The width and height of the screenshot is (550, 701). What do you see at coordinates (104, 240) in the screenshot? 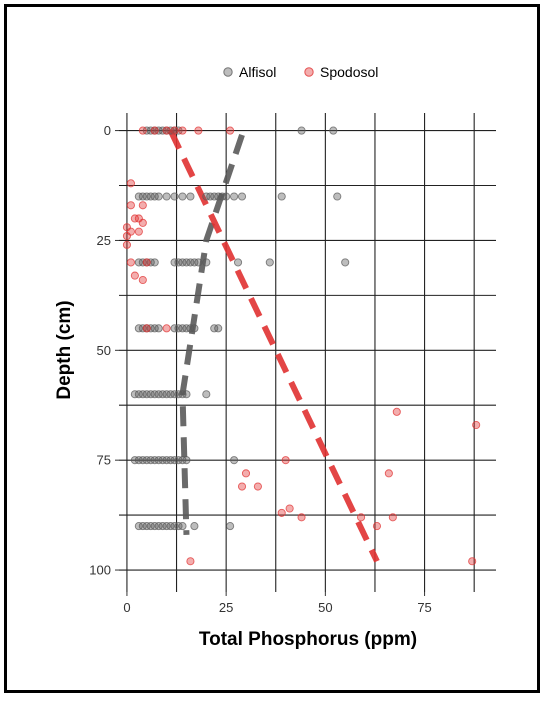
I see `y-tick-label: 25` at bounding box center [104, 240].